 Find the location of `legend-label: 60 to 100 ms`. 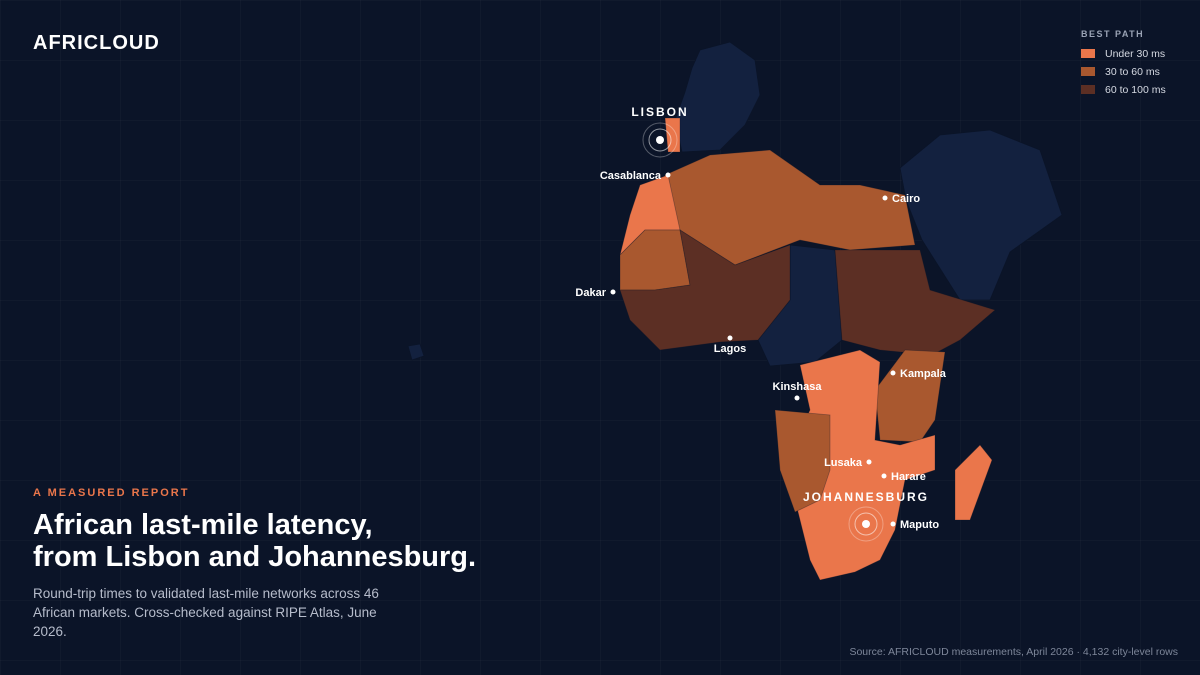

legend-label: 60 to 100 ms is located at coordinates (1135, 90).